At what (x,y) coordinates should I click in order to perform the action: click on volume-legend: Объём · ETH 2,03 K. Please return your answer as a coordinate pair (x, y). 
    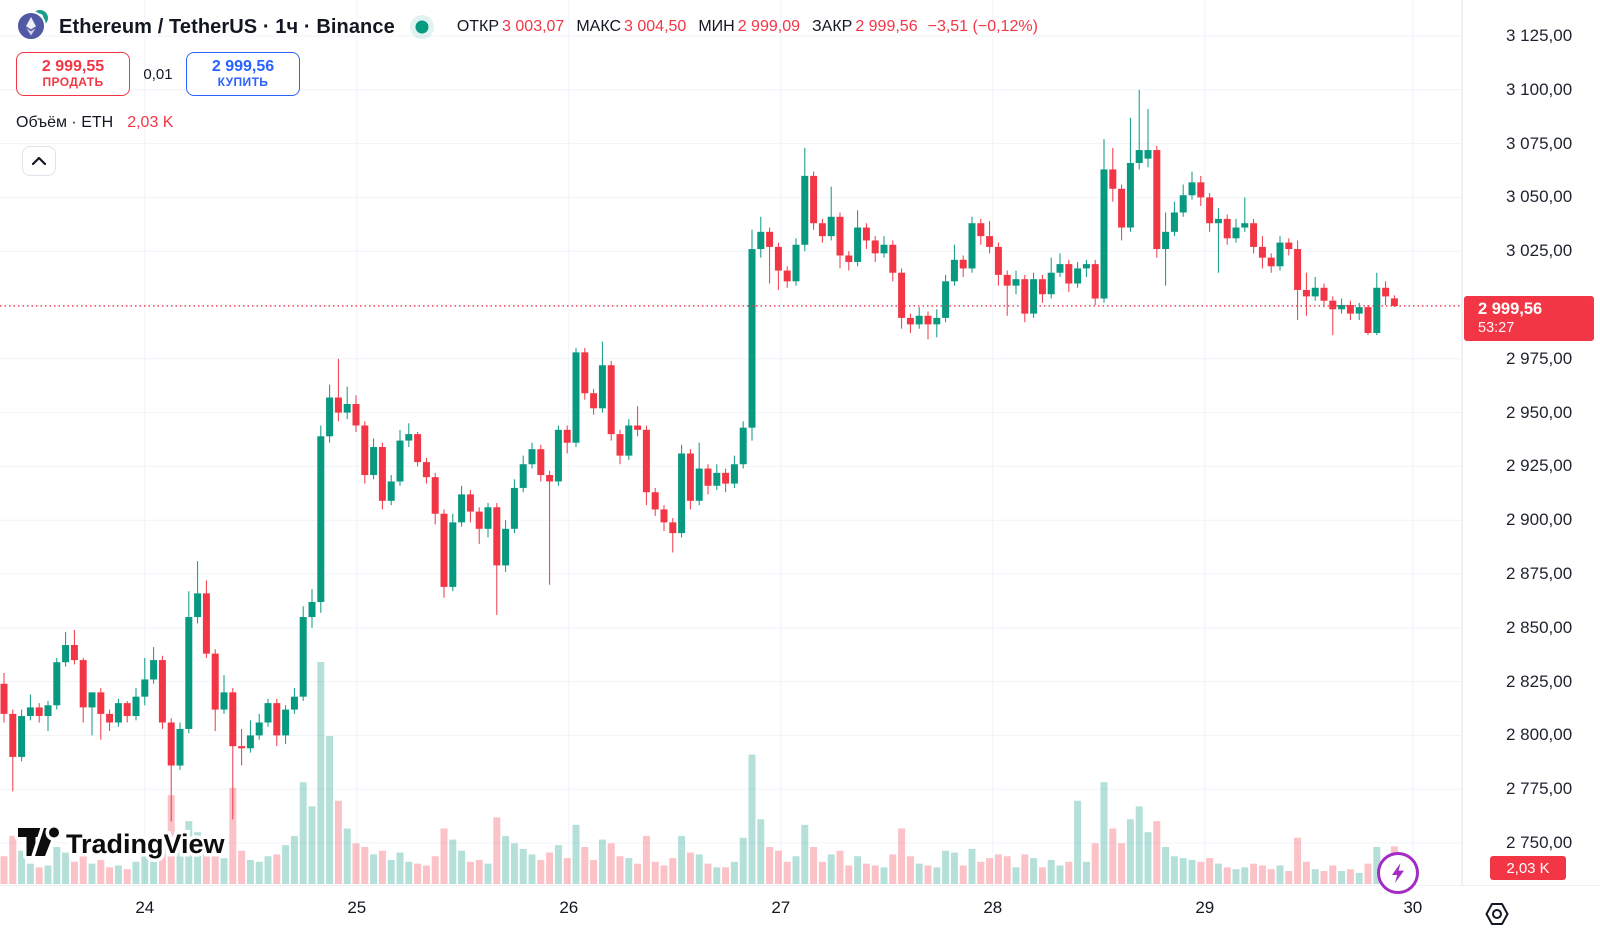
    Looking at the image, I should click on (94, 123).